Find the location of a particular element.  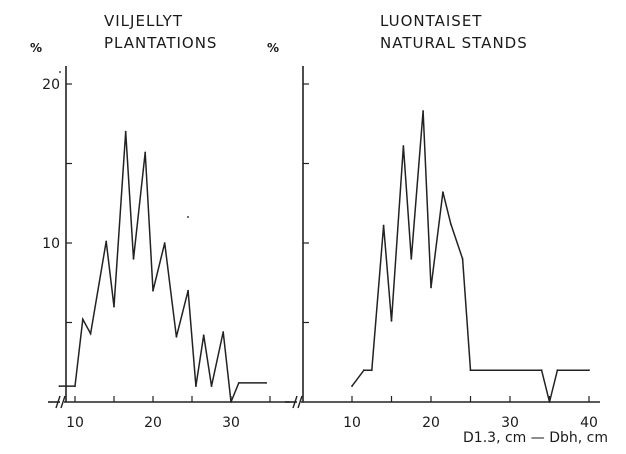

chart-subtitle: PLANTATIONS is located at coordinates (160, 43).